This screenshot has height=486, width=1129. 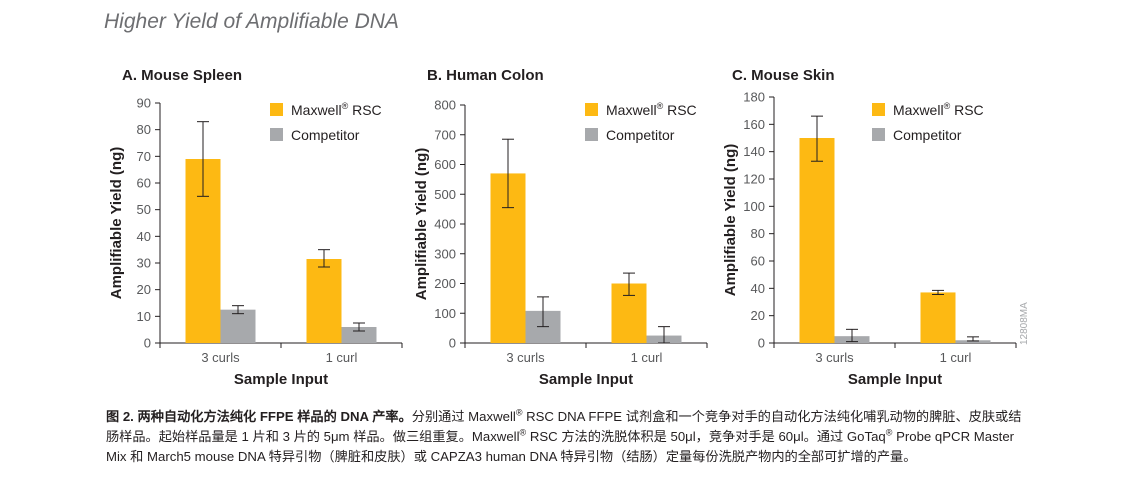 What do you see at coordinates (783, 75) in the screenshot?
I see `chart-3-title: C. Mouse Skin` at bounding box center [783, 75].